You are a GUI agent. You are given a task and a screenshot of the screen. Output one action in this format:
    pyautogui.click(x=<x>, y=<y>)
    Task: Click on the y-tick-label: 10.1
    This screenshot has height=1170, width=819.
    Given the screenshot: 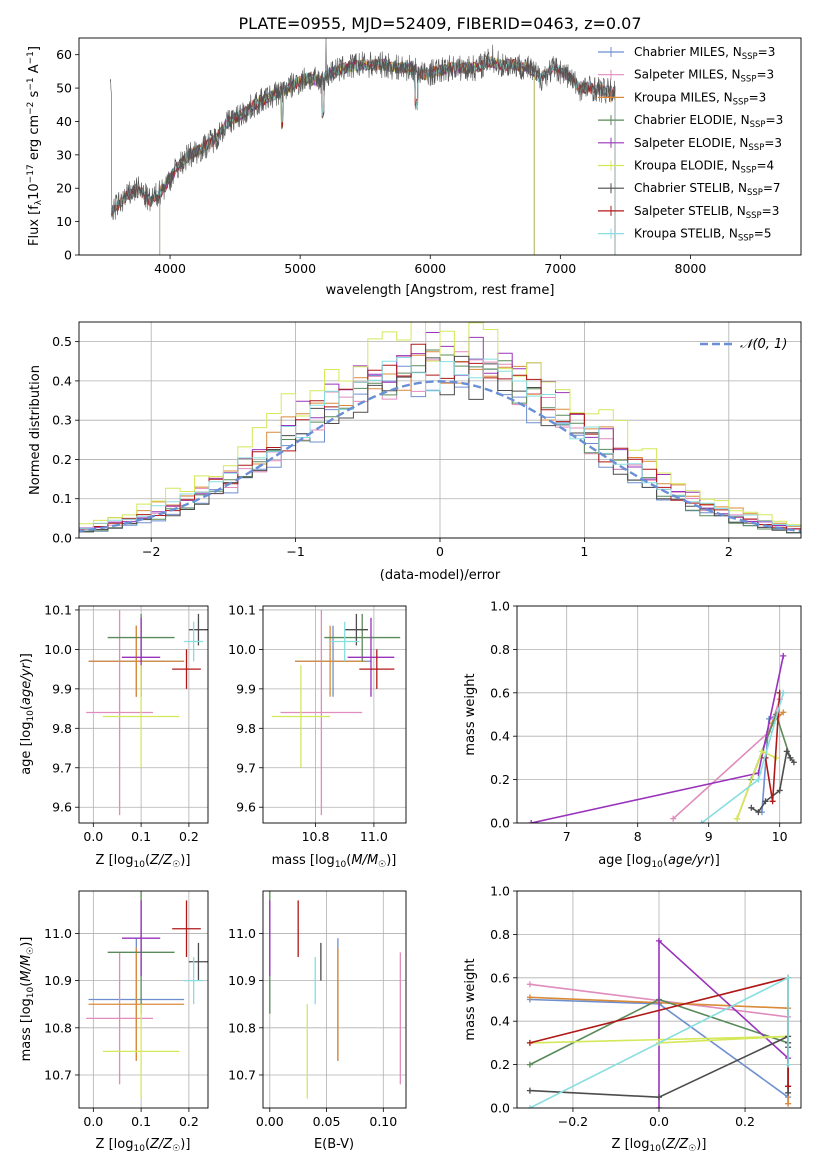 What is the action you would take?
    pyautogui.click(x=242, y=609)
    